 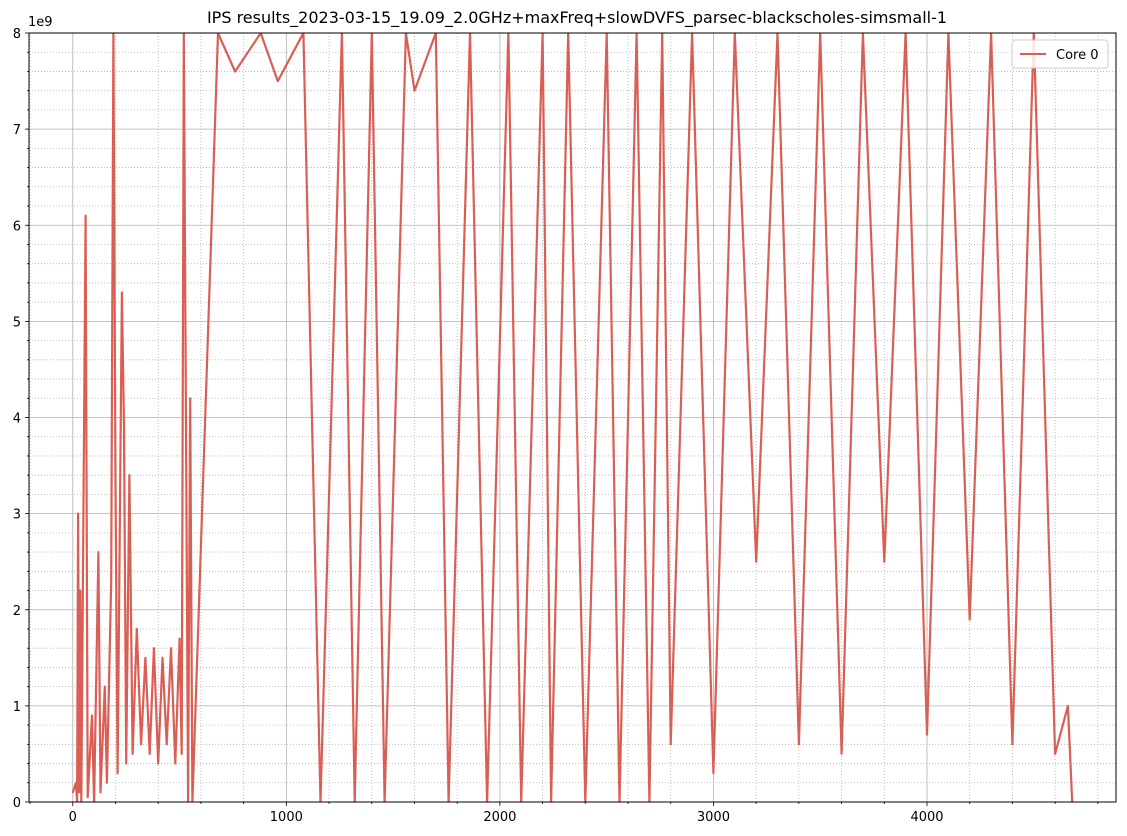 What do you see at coordinates (17, 322) in the screenshot?
I see `y-tick-label: 5` at bounding box center [17, 322].